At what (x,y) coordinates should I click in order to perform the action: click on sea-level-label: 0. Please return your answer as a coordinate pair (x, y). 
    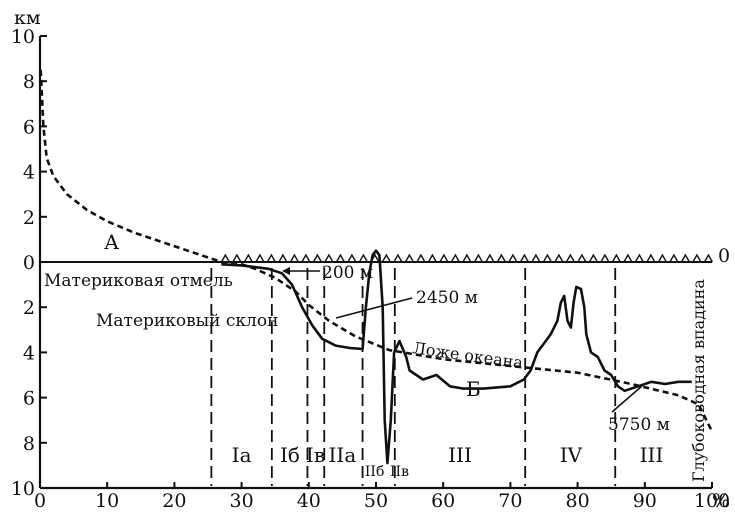
    Looking at the image, I should click on (724, 256).